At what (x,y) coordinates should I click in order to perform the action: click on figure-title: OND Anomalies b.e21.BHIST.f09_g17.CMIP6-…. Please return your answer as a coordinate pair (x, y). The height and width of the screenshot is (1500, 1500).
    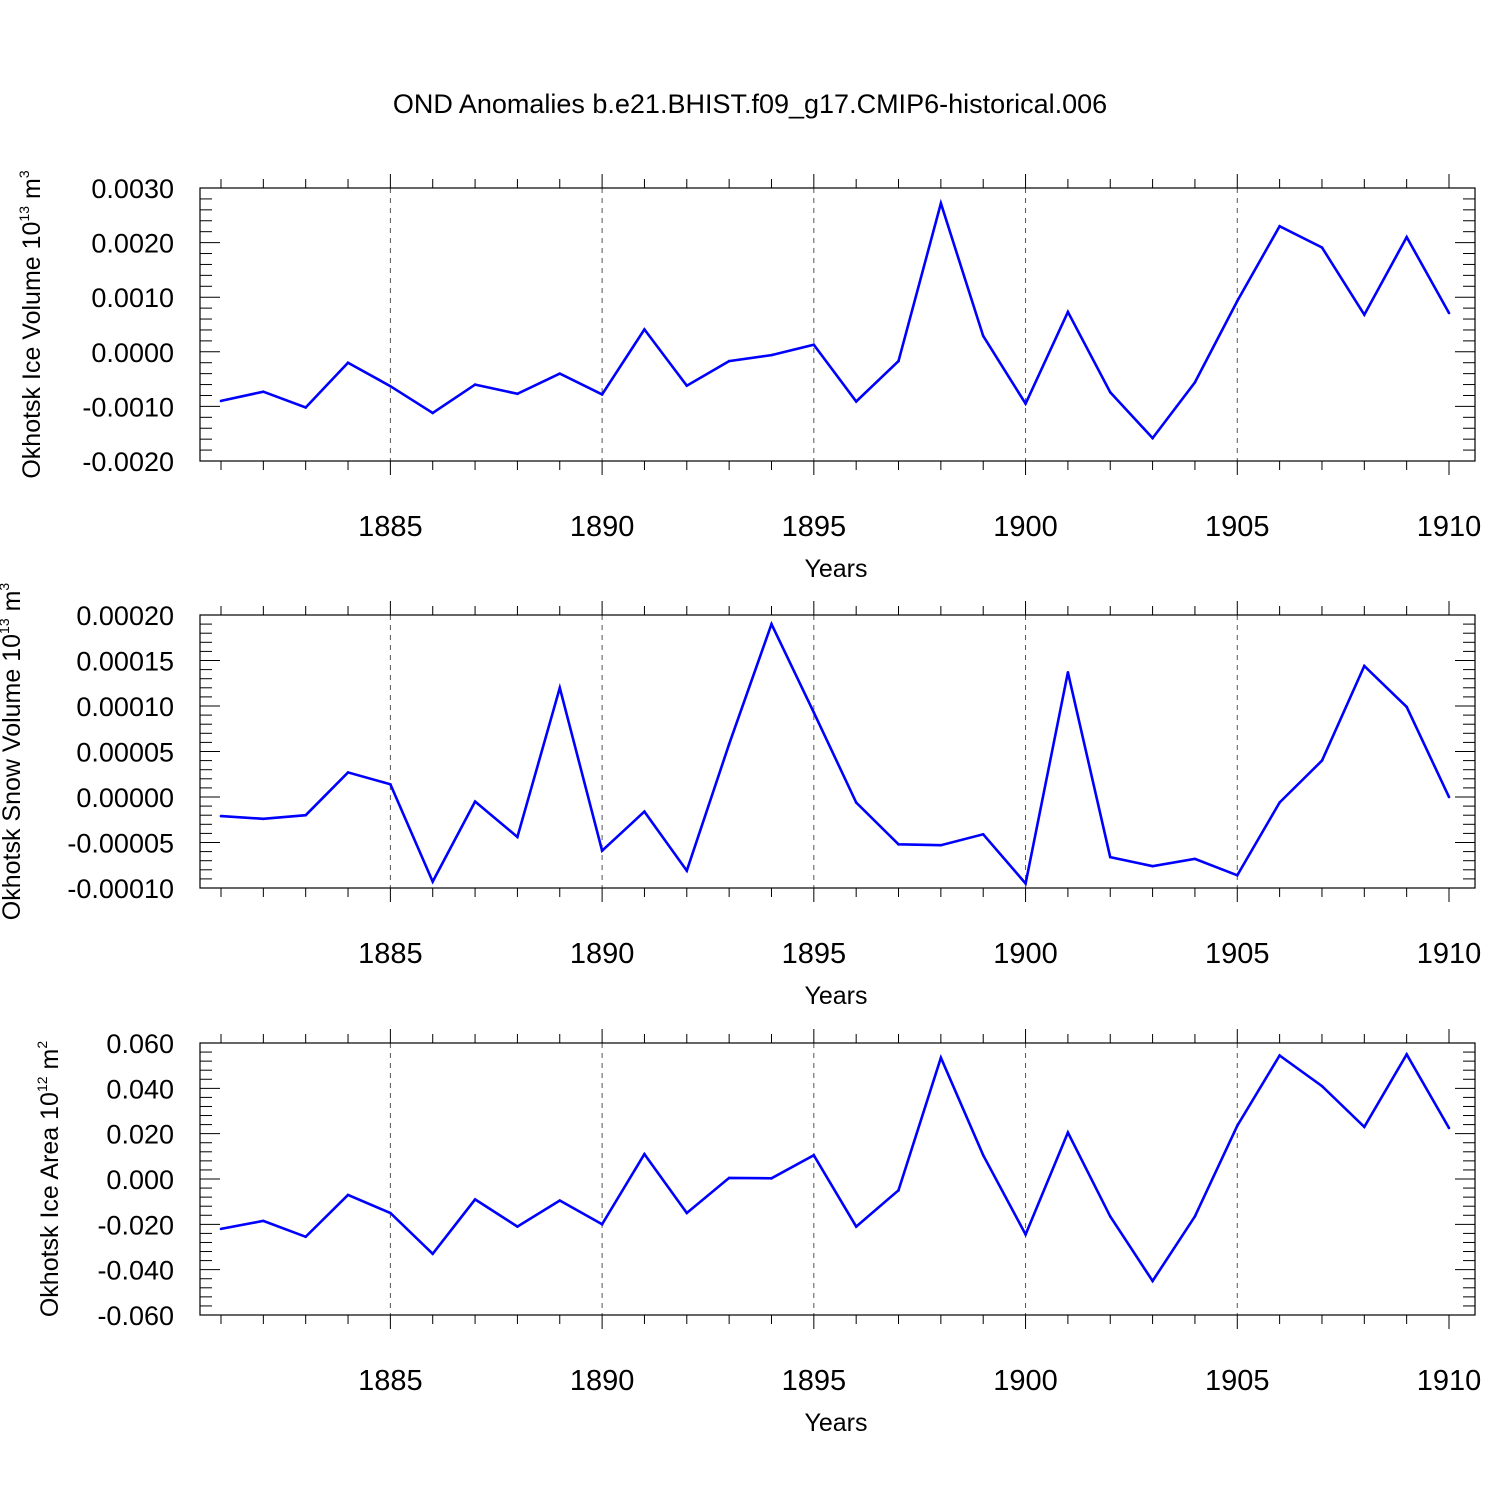
    Looking at the image, I should click on (750, 104).